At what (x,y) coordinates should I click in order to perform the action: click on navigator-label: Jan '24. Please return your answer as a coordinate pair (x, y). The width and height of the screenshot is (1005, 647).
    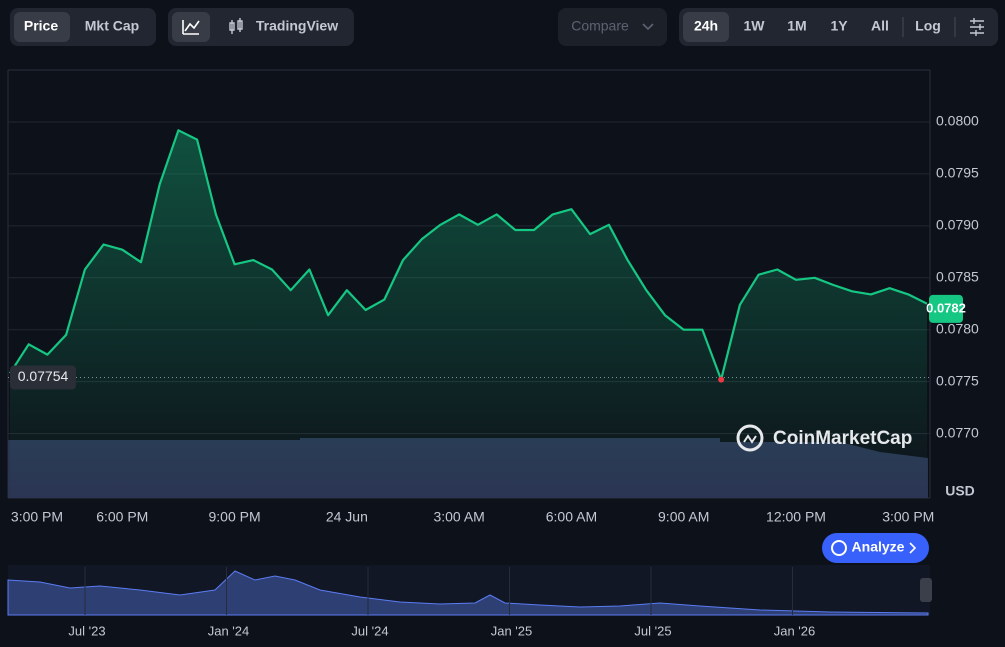
    Looking at the image, I should click on (229, 630).